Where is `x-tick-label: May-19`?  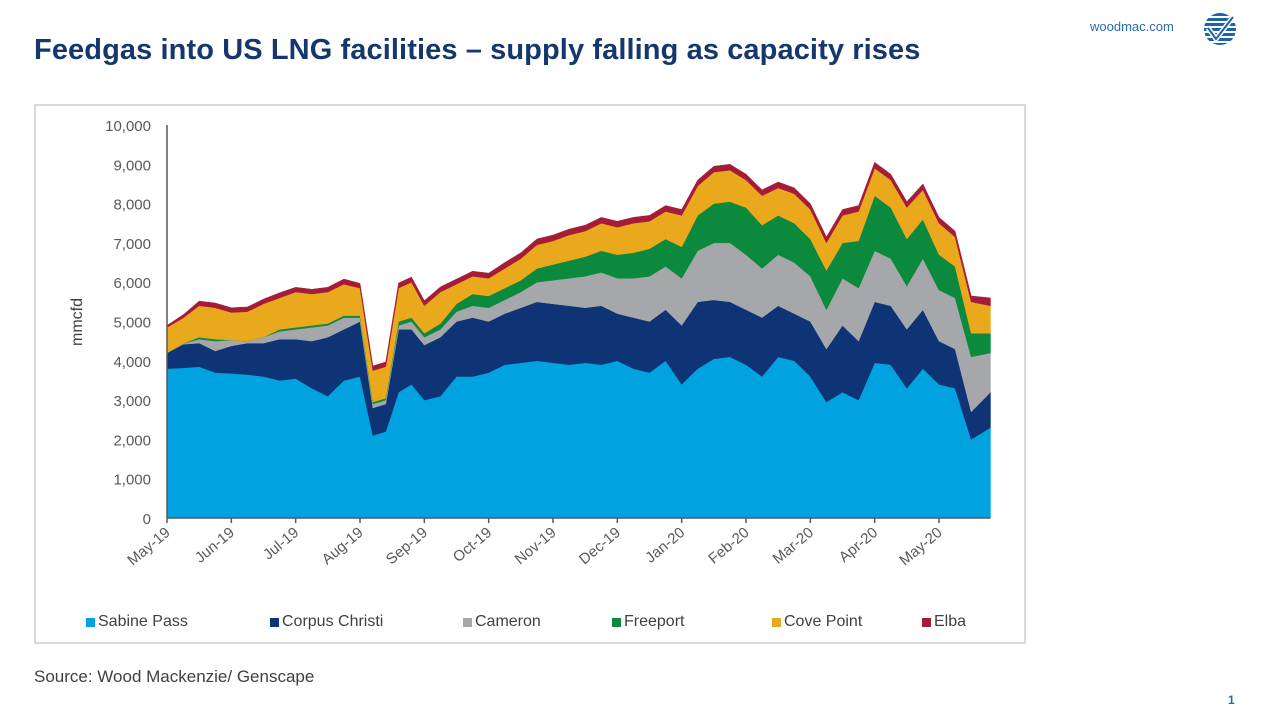
x-tick-label: May-19 is located at coordinates (148, 546).